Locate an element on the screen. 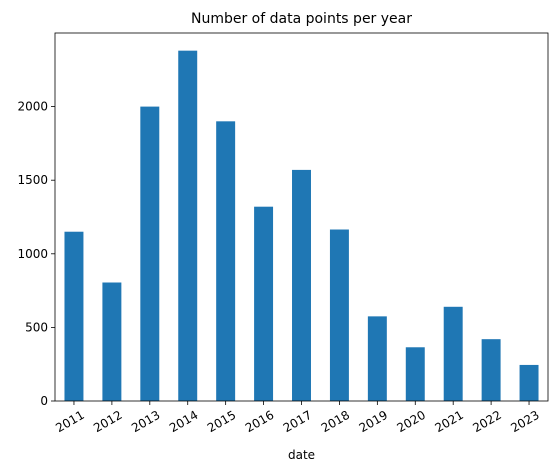  bar-2016 is located at coordinates (264, 303).